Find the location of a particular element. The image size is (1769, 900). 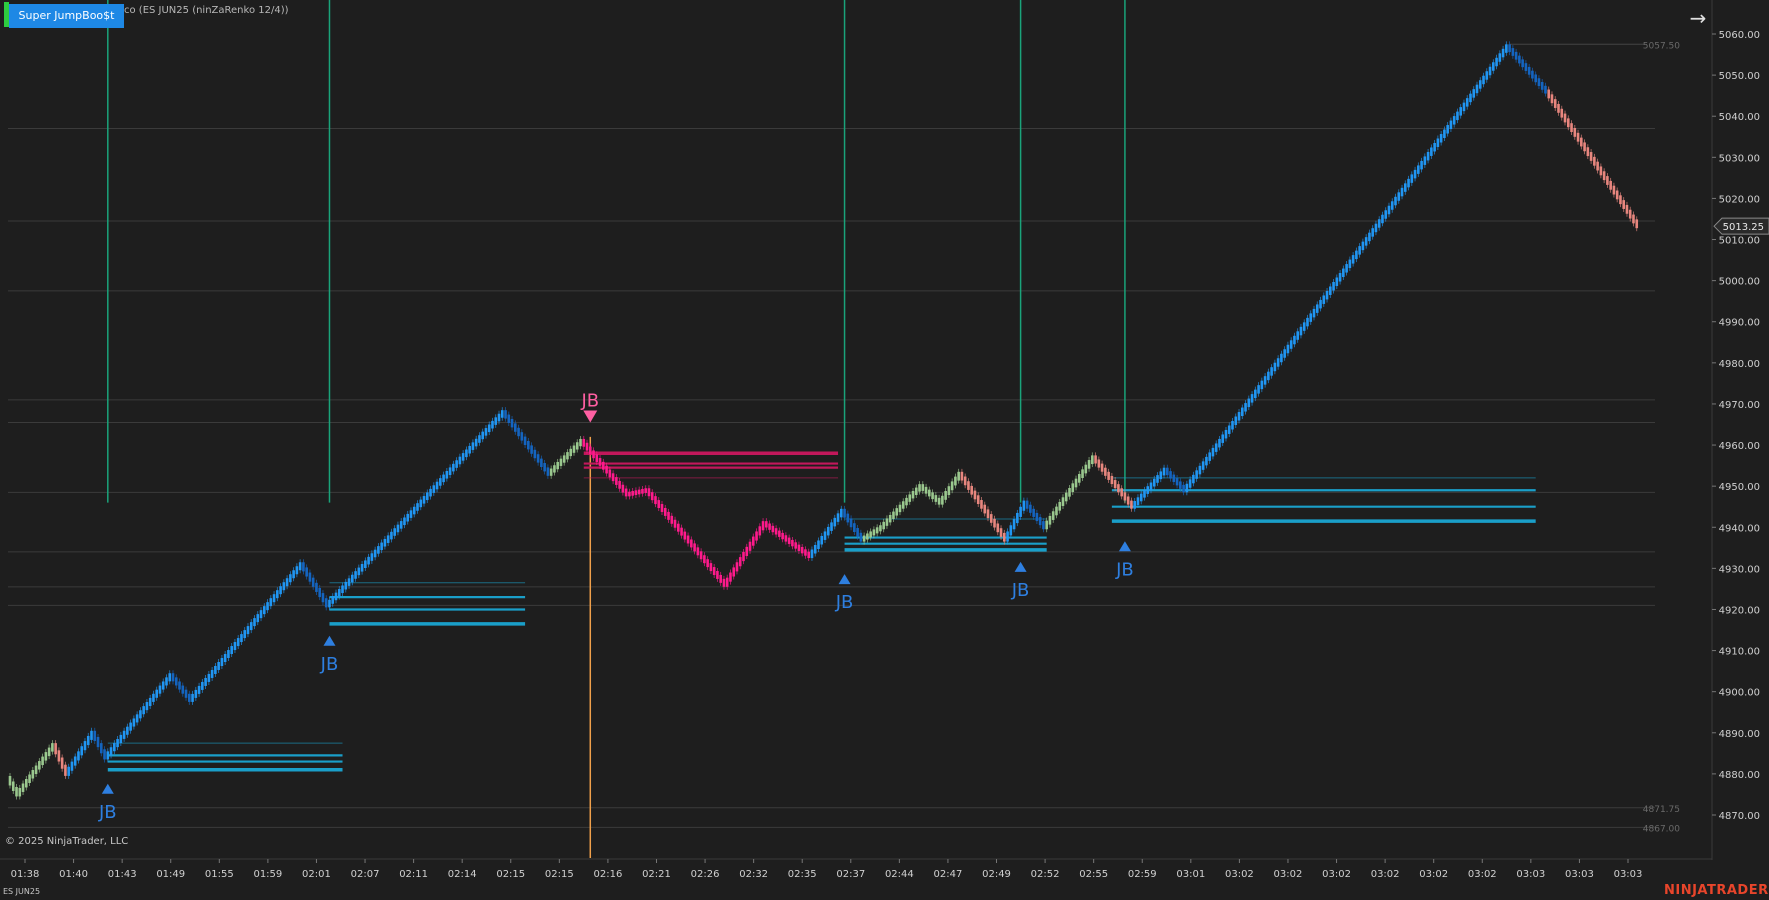

x-axis-tick-label: 02:44 is located at coordinates (899, 874).